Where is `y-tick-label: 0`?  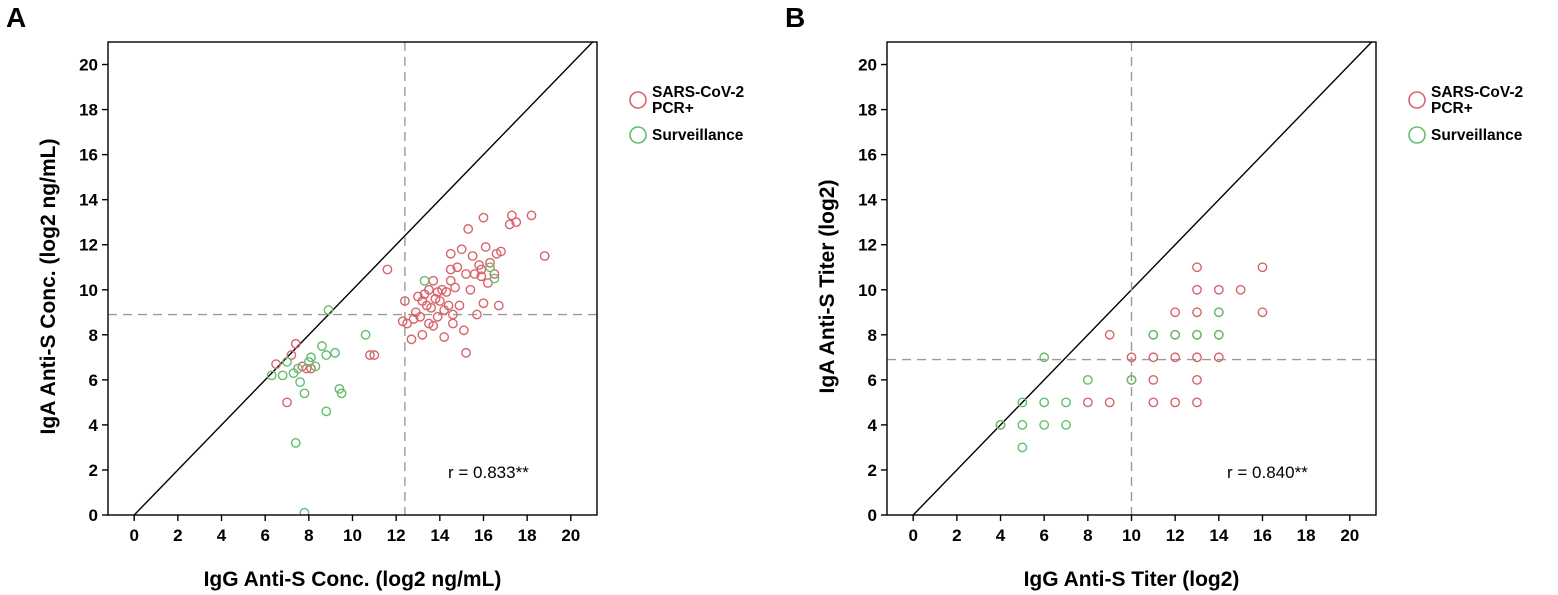
y-tick-label: 0 is located at coordinates (872, 515).